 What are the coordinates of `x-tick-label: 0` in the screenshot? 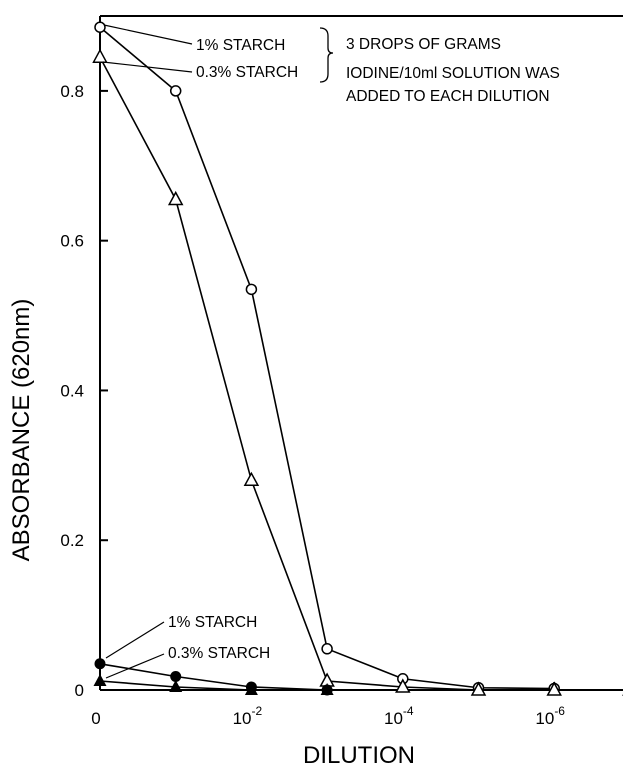 It's located at (95, 718).